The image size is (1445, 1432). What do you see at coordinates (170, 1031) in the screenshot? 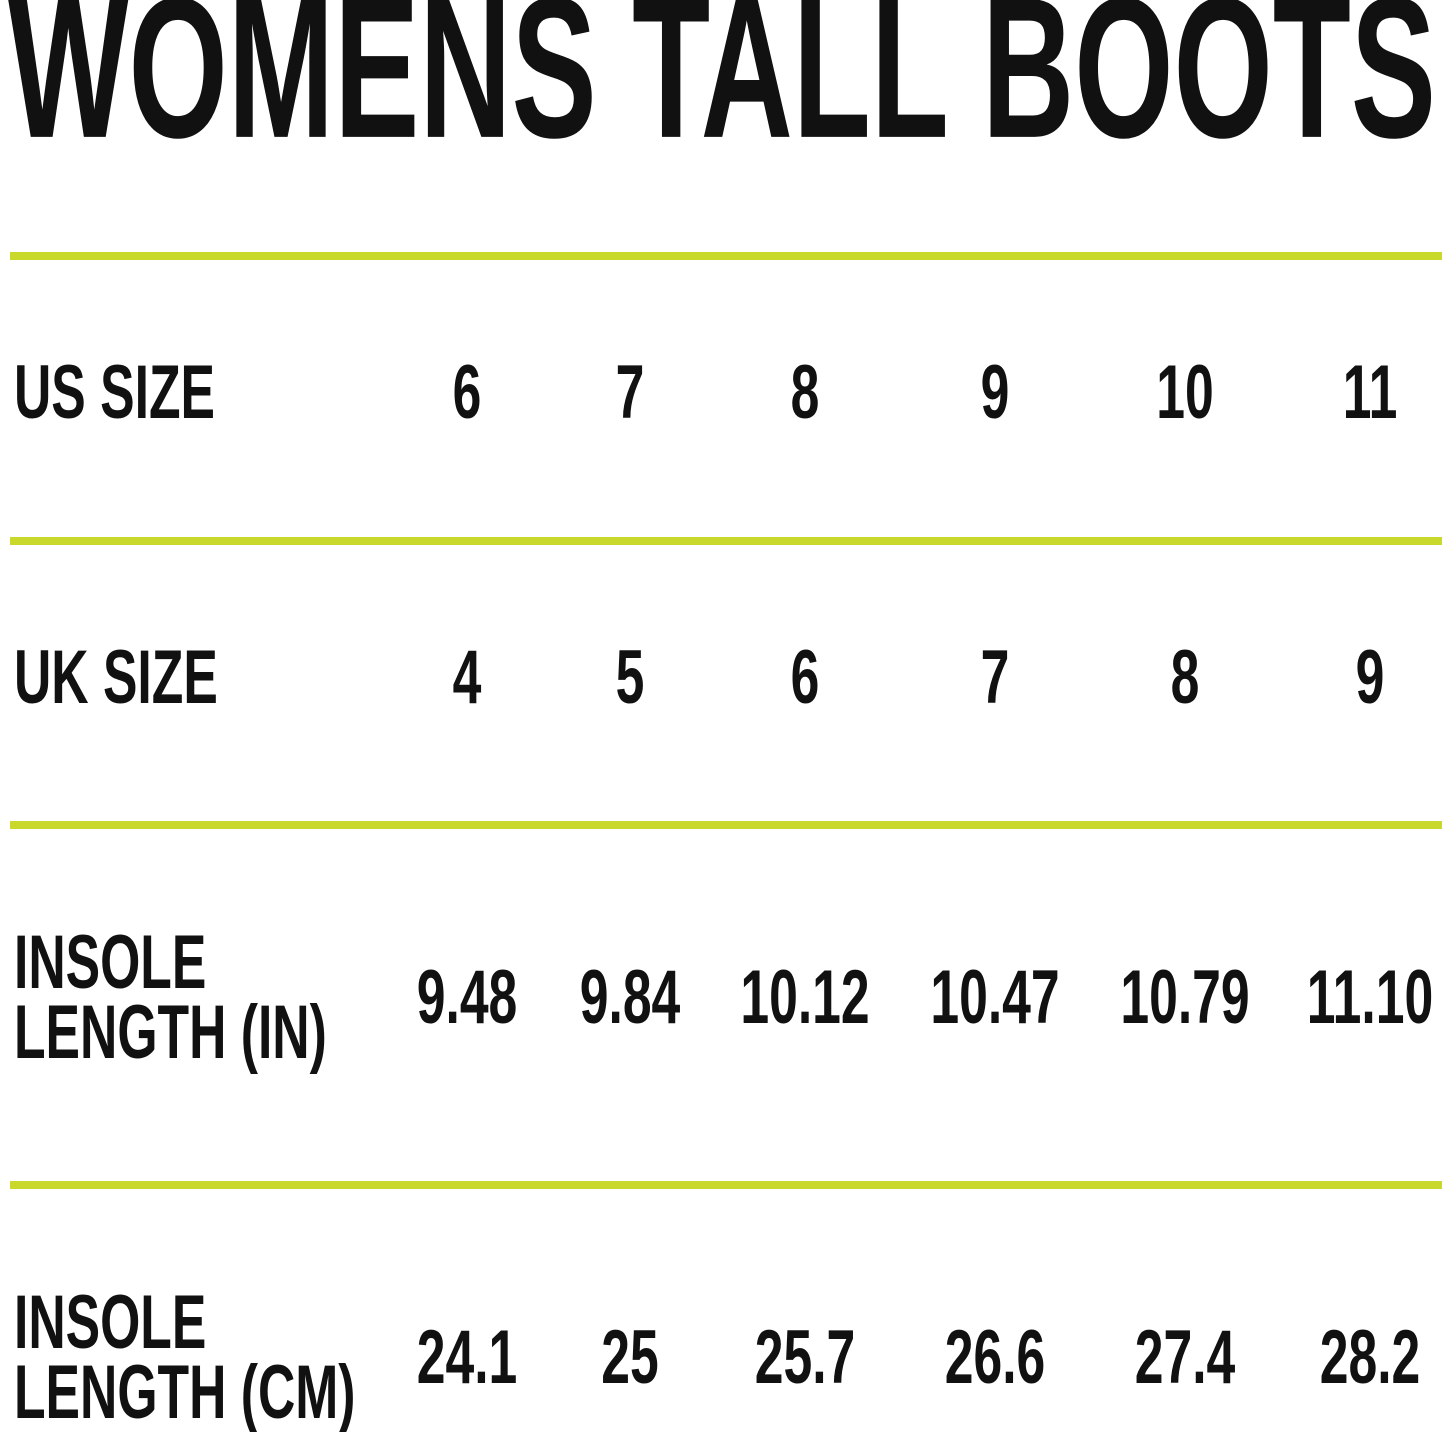
I see `row-label: LENGTH (IN)` at bounding box center [170, 1031].